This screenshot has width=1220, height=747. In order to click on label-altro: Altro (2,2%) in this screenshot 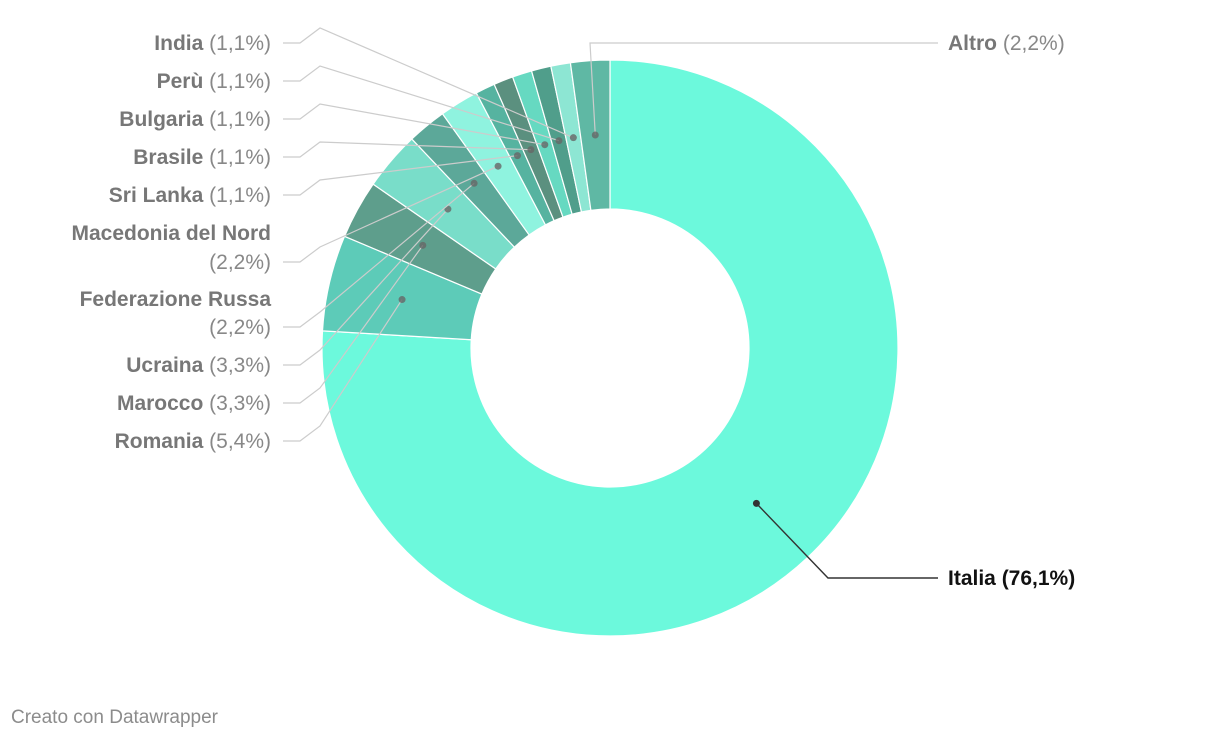, I will do `click(1006, 43)`.